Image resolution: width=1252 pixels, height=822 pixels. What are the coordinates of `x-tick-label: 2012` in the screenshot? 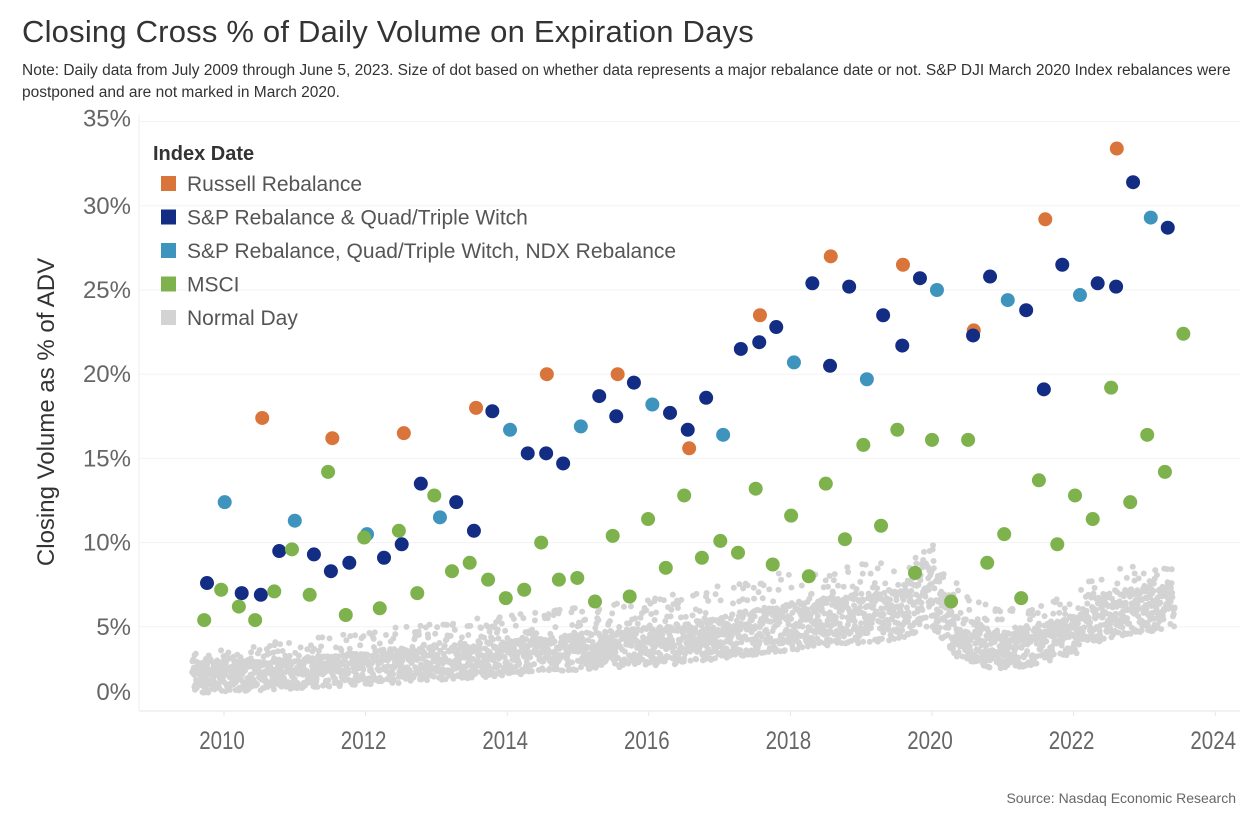 It's located at (364, 740).